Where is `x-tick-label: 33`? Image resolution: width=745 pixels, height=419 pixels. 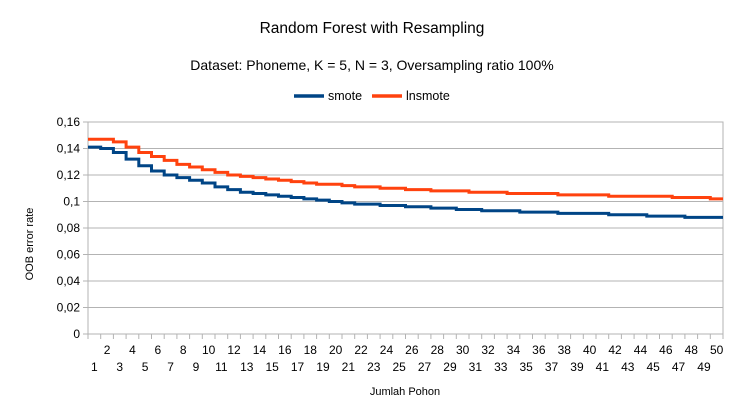
x-tick-label: 33 is located at coordinates (501, 367).